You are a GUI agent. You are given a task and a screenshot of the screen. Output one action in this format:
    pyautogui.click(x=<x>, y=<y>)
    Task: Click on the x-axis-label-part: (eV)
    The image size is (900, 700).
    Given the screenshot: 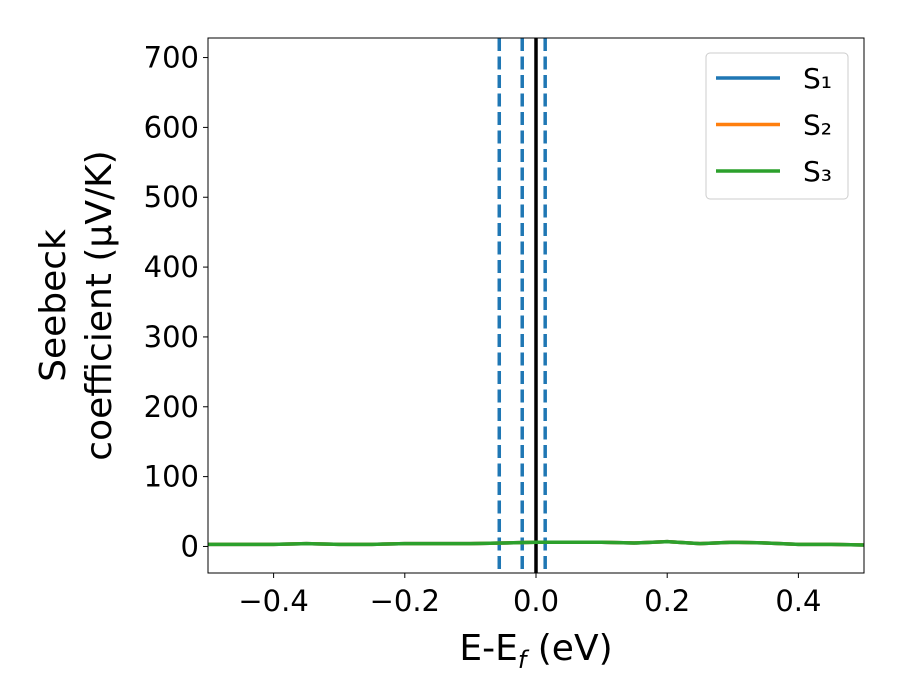 What is the action you would take?
    pyautogui.click(x=569, y=648)
    